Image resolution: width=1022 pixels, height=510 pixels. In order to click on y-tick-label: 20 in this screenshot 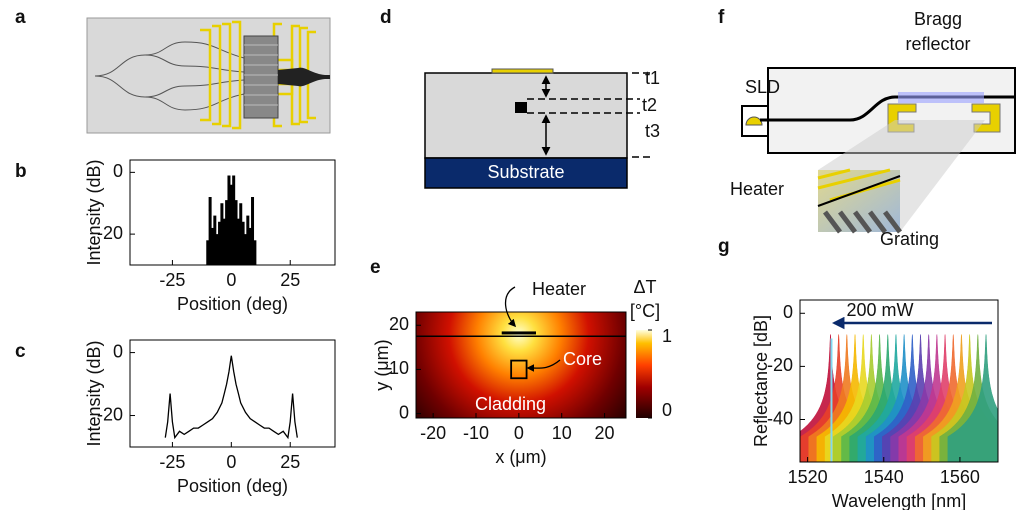, I will do `click(399, 324)`.